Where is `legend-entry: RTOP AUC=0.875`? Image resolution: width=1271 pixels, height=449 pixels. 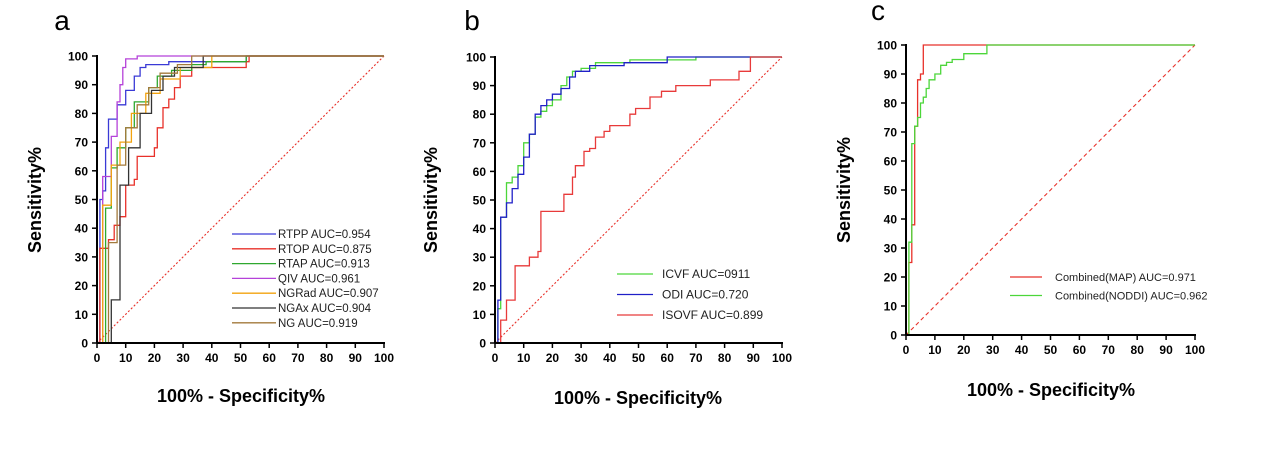 legend-entry: RTOP AUC=0.875 is located at coordinates (325, 250).